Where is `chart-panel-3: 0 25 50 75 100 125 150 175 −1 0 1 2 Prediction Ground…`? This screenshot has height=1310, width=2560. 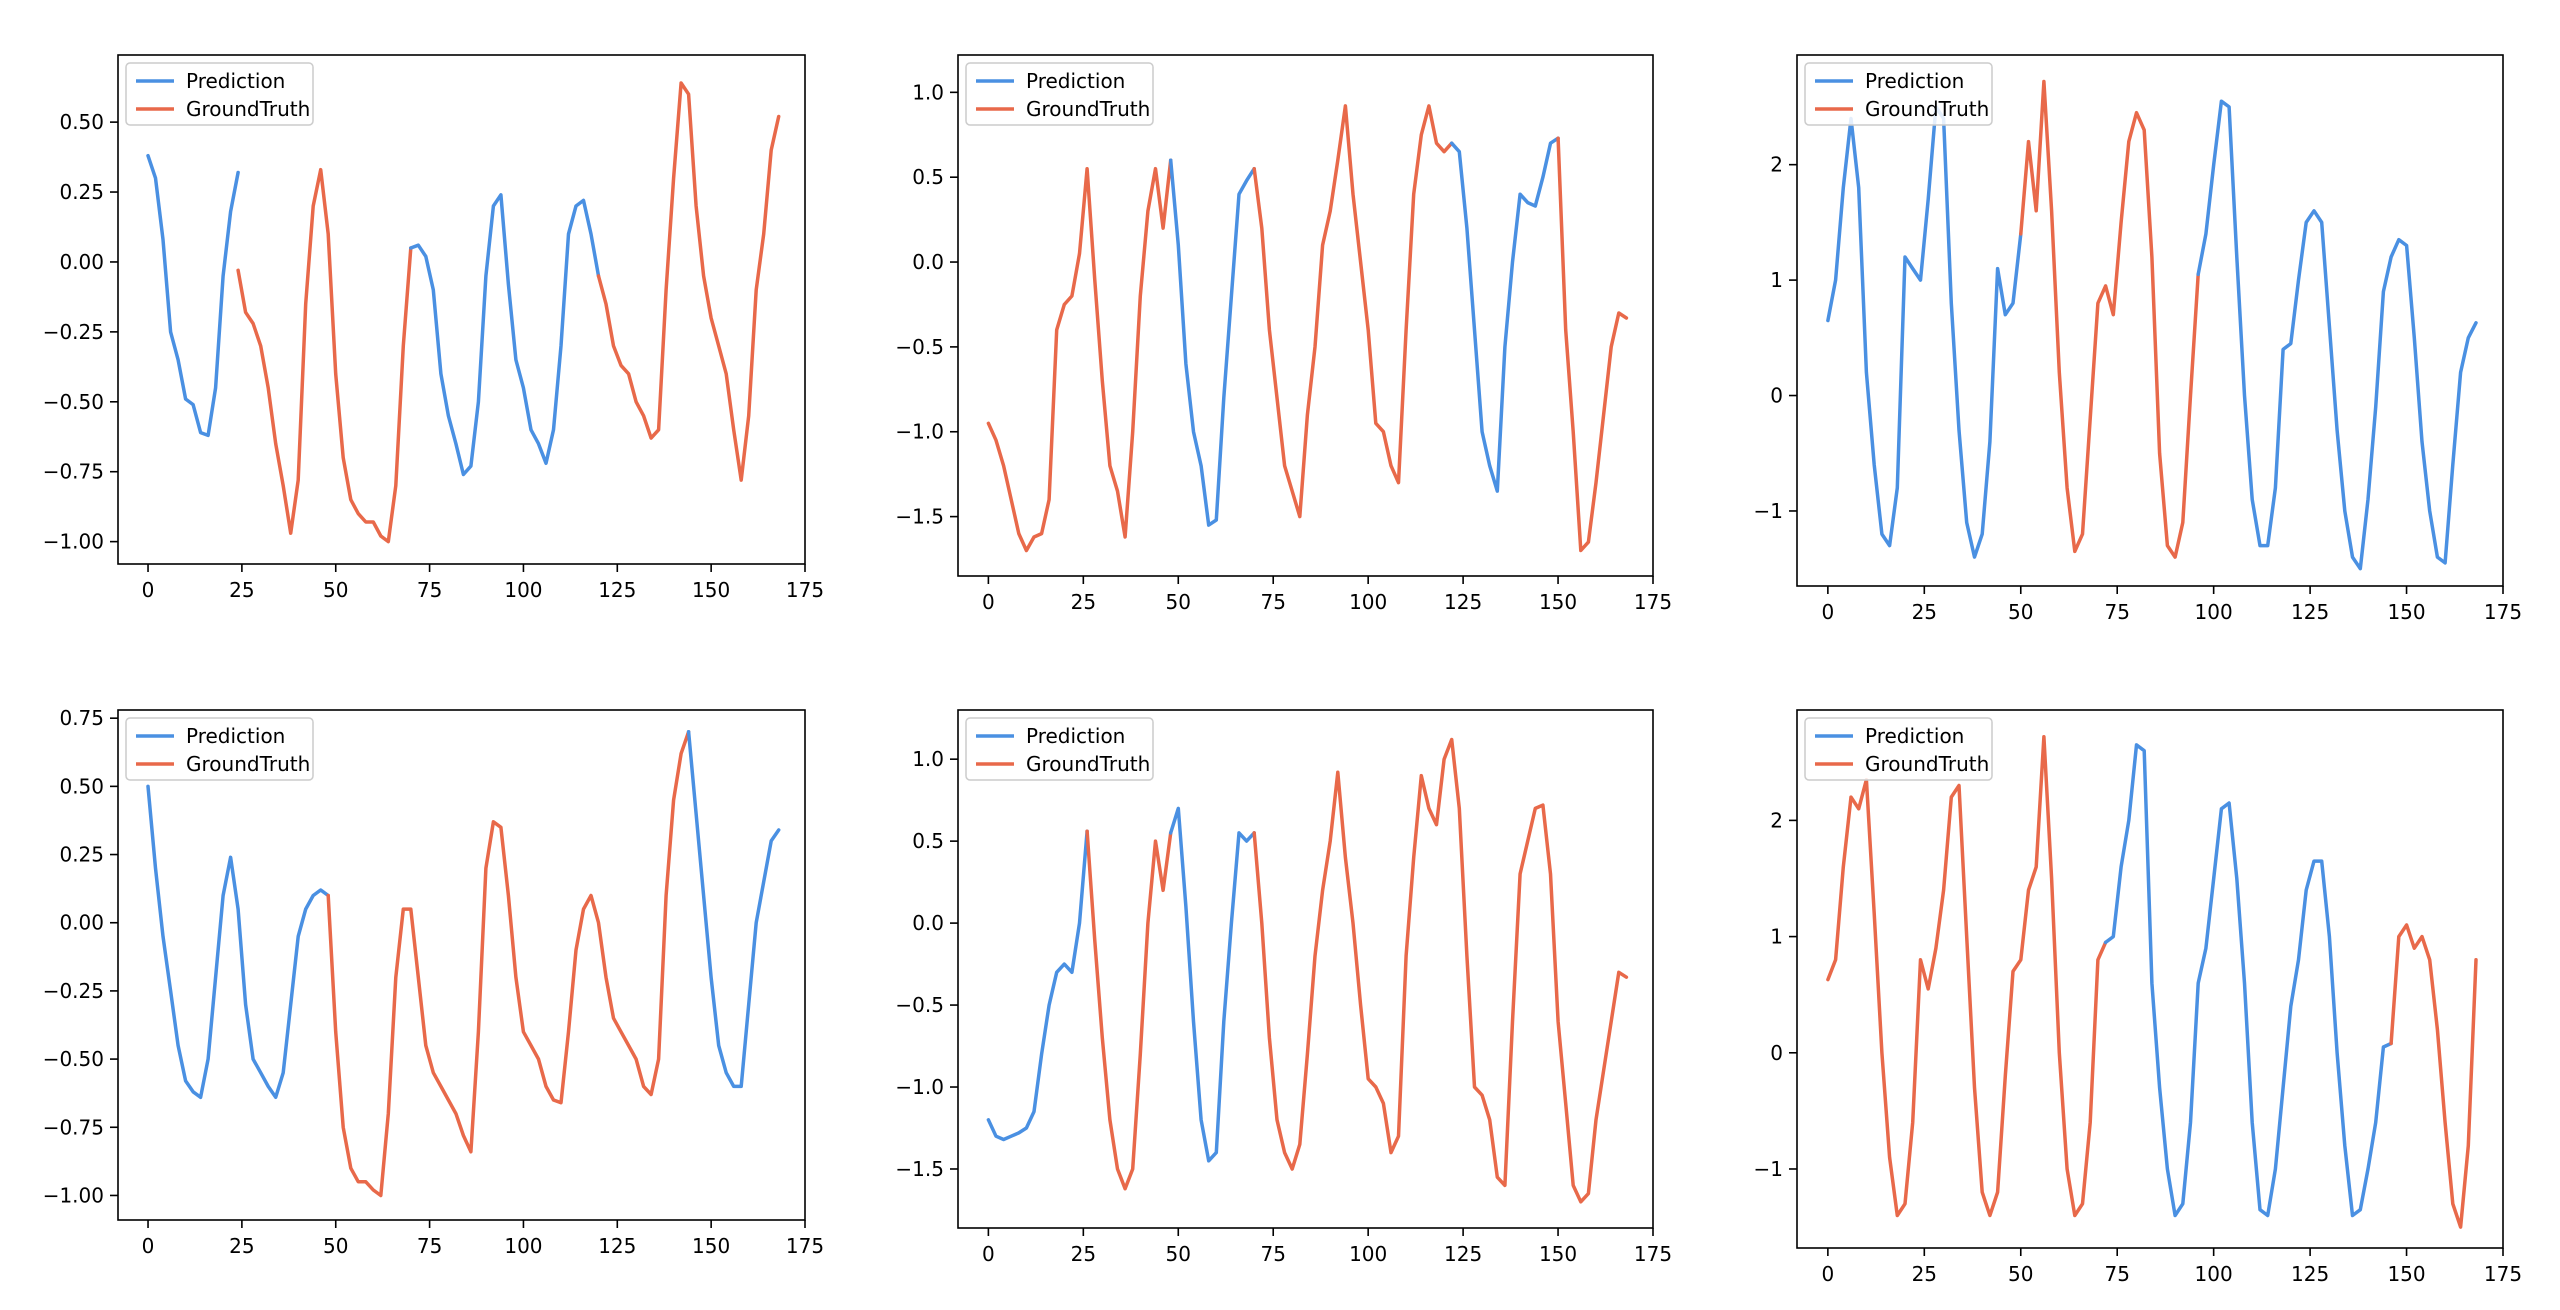
chart-panel-3: 0 25 50 75 100 125 150 175 −1 0 1 2 Prediction Ground… is located at coordinates (2138, 339).